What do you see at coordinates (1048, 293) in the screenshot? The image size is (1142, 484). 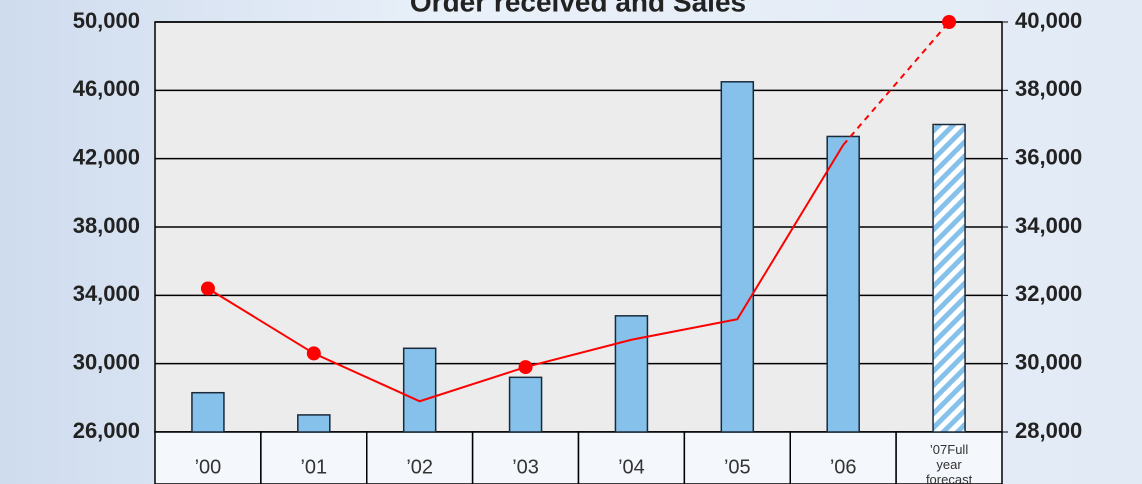 I see `y2-tick-label: 32,000` at bounding box center [1048, 293].